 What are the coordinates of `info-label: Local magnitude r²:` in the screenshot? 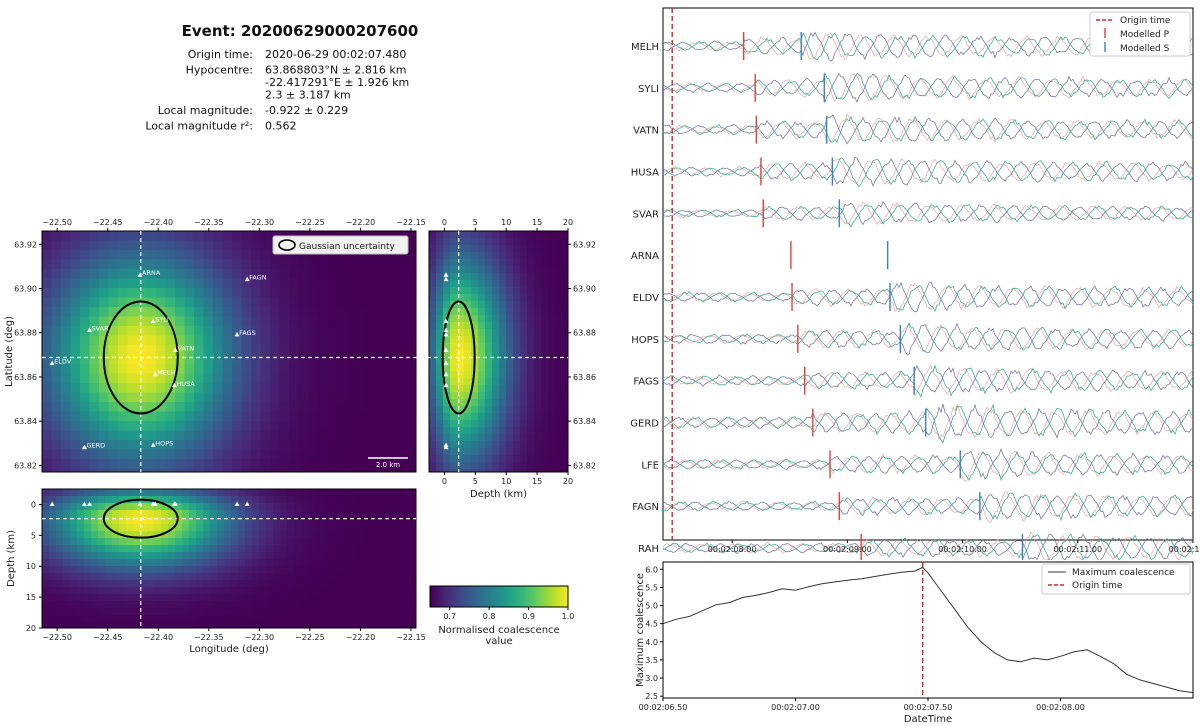 It's located at (199, 126).